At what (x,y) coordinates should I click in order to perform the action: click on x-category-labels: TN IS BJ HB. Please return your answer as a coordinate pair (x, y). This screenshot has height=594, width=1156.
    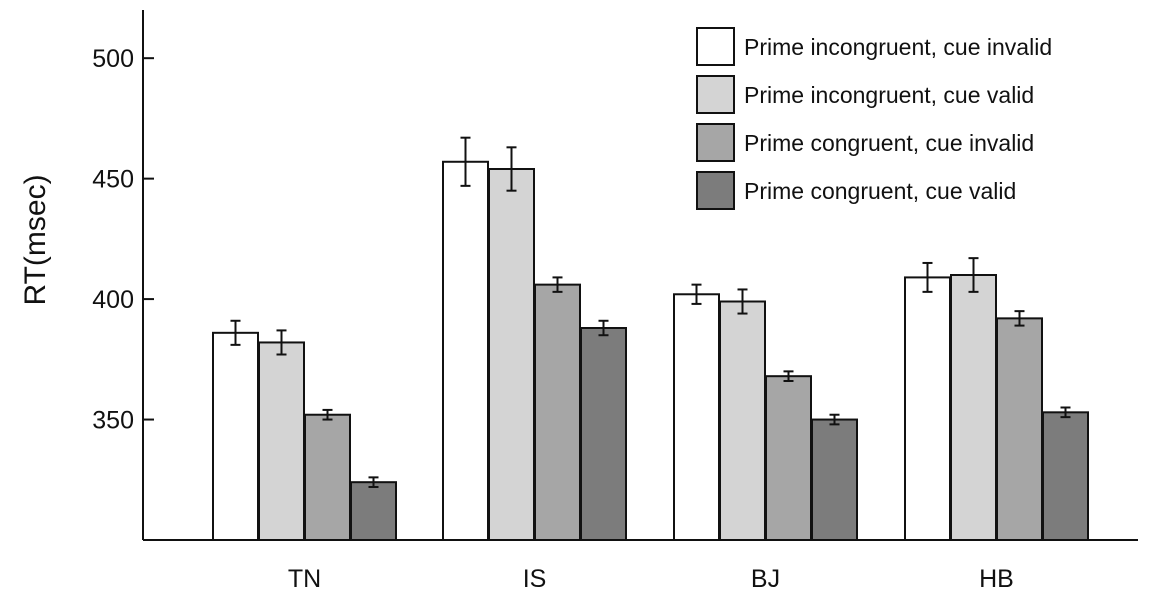
    Looking at the image, I should click on (651, 579).